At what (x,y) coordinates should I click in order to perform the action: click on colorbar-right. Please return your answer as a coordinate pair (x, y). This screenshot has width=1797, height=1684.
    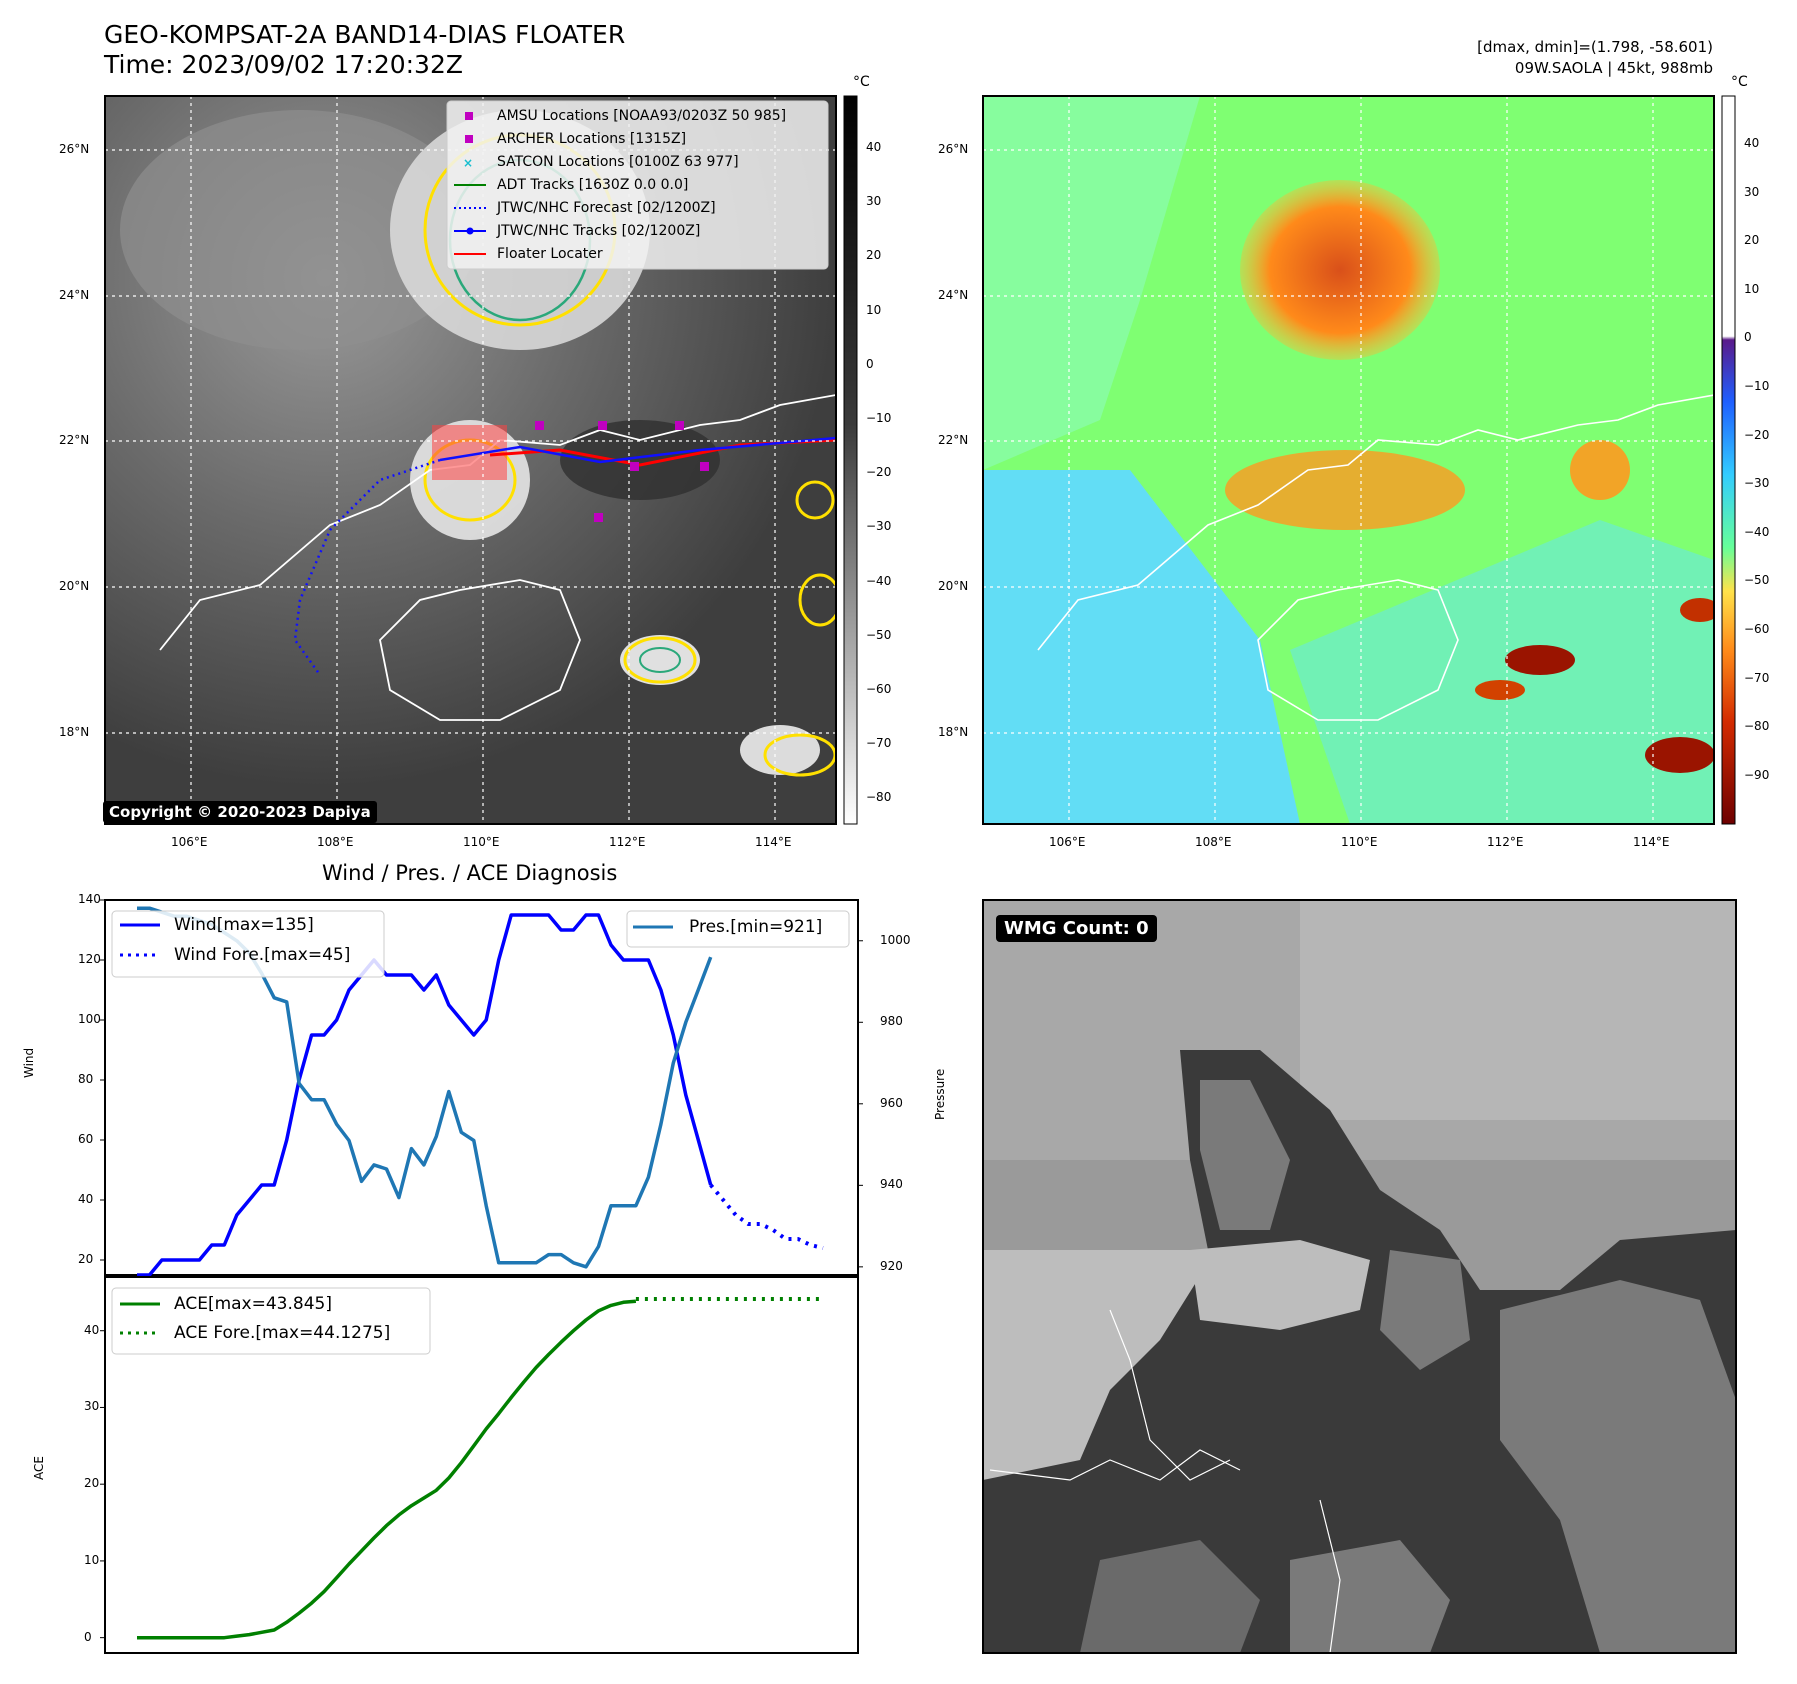
    Looking at the image, I should click on (1728, 460).